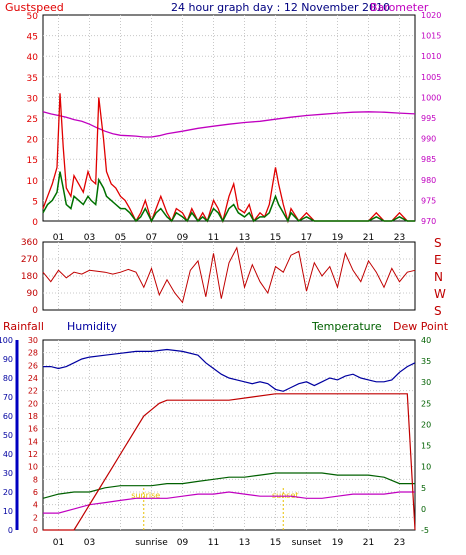 Image resolution: width=466 pixels, height=555 pixels. Describe the element at coordinates (421, 326) in the screenshot. I see `dewpoint-axis-label: Dew Point` at that location.